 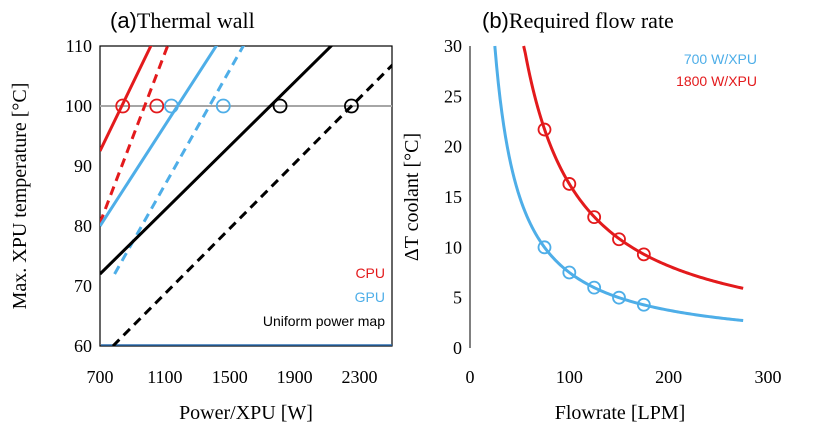 What do you see at coordinates (569, 377) in the screenshot?
I see `x-tick-label: 100` at bounding box center [569, 377].